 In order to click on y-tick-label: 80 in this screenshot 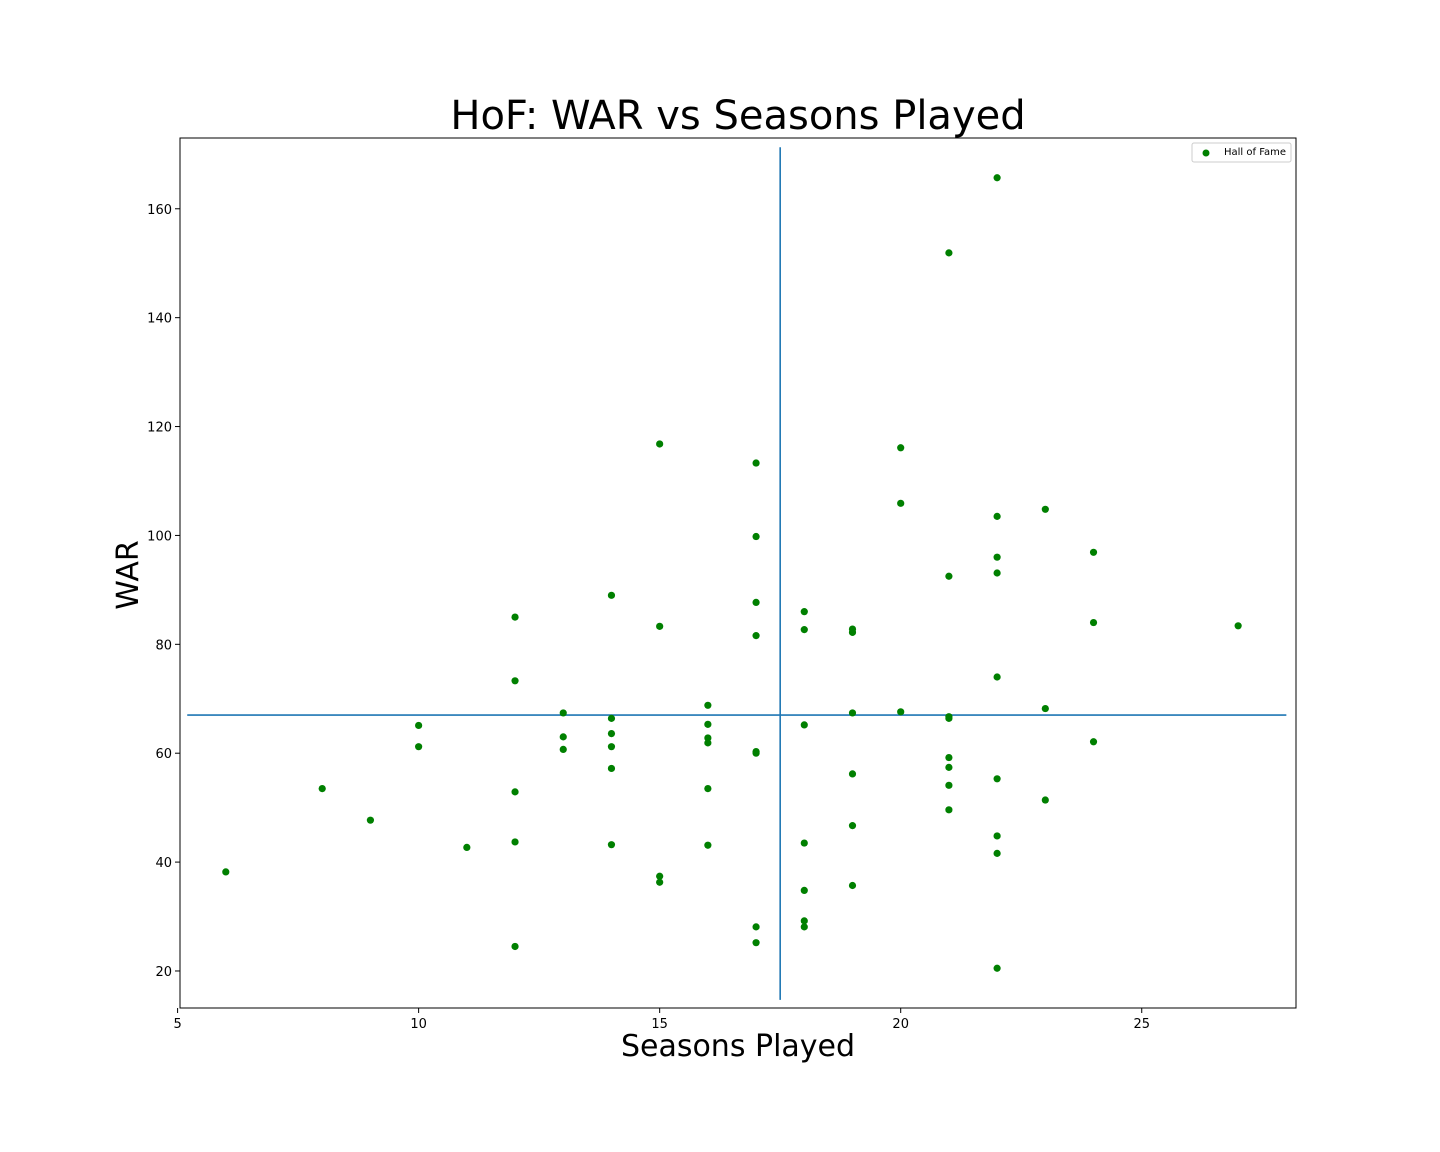, I will do `click(163, 645)`.